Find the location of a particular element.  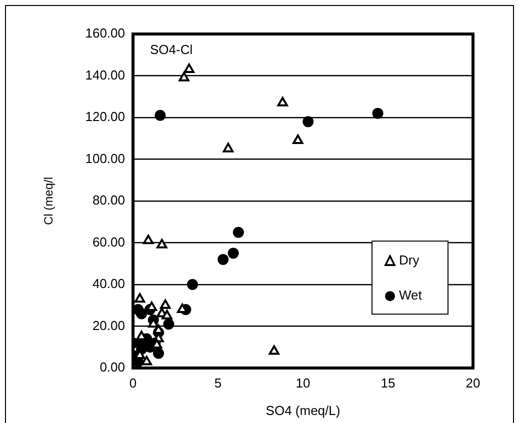

y-tick-label: 100.00 is located at coordinates (105, 158).